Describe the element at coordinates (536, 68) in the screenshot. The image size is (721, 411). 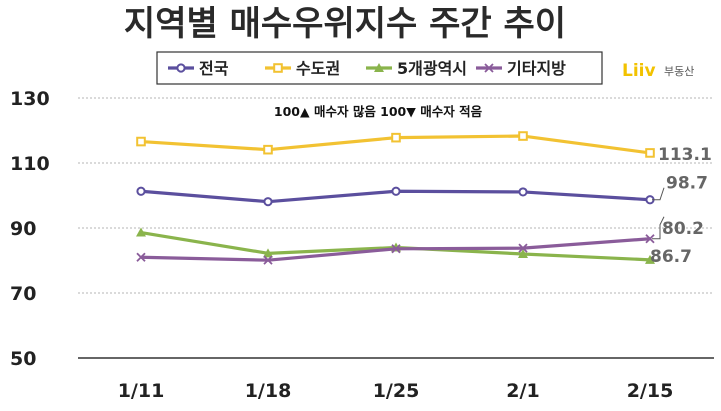
I see `legend-label: 기타지방` at that location.